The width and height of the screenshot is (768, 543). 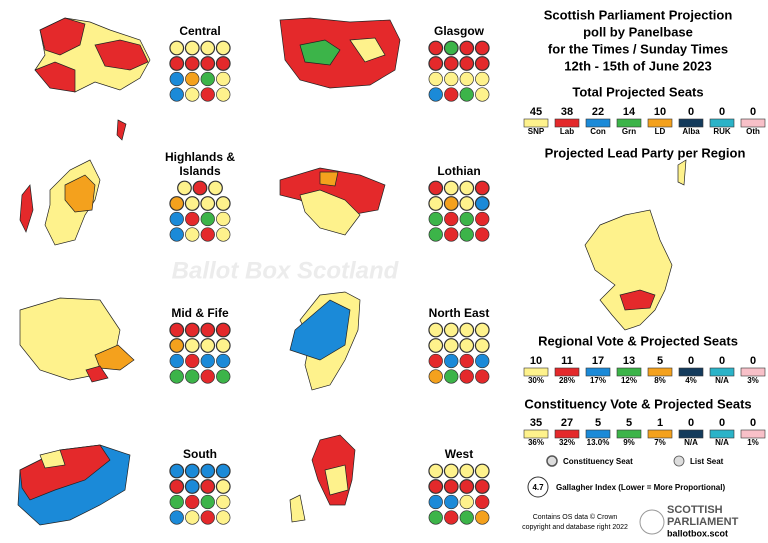 I want to click on logo-mark, so click(x=652, y=522).